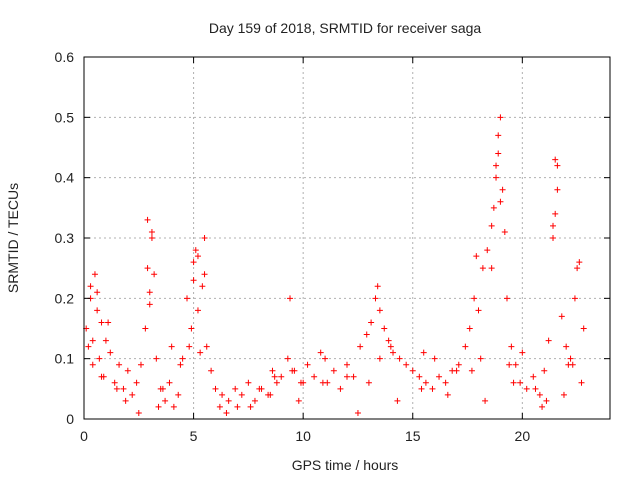 The height and width of the screenshot is (480, 640). Describe the element at coordinates (194, 436) in the screenshot. I see `x-tick-label: 5` at that location.